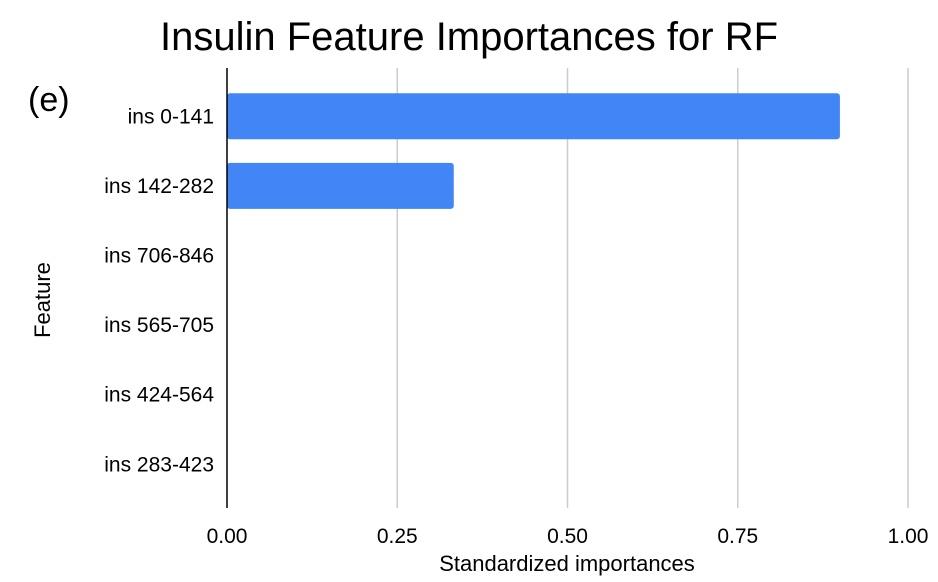  What do you see at coordinates (49, 100) in the screenshot?
I see `panel-label: (e)` at bounding box center [49, 100].